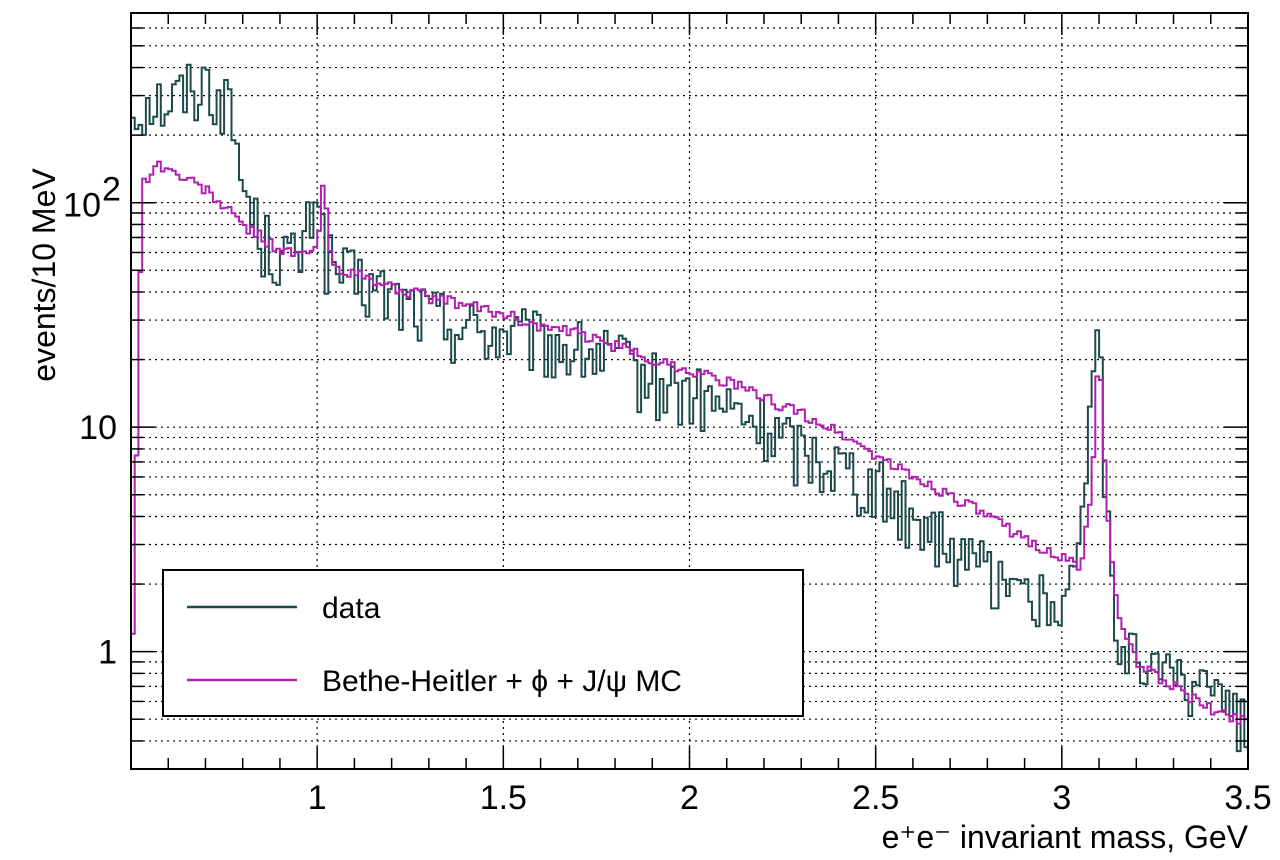 This screenshot has width=1280, height=860. I want to click on legend: data Bethe-Heitler + ϕ + J/ψ MC, so click(483, 643).